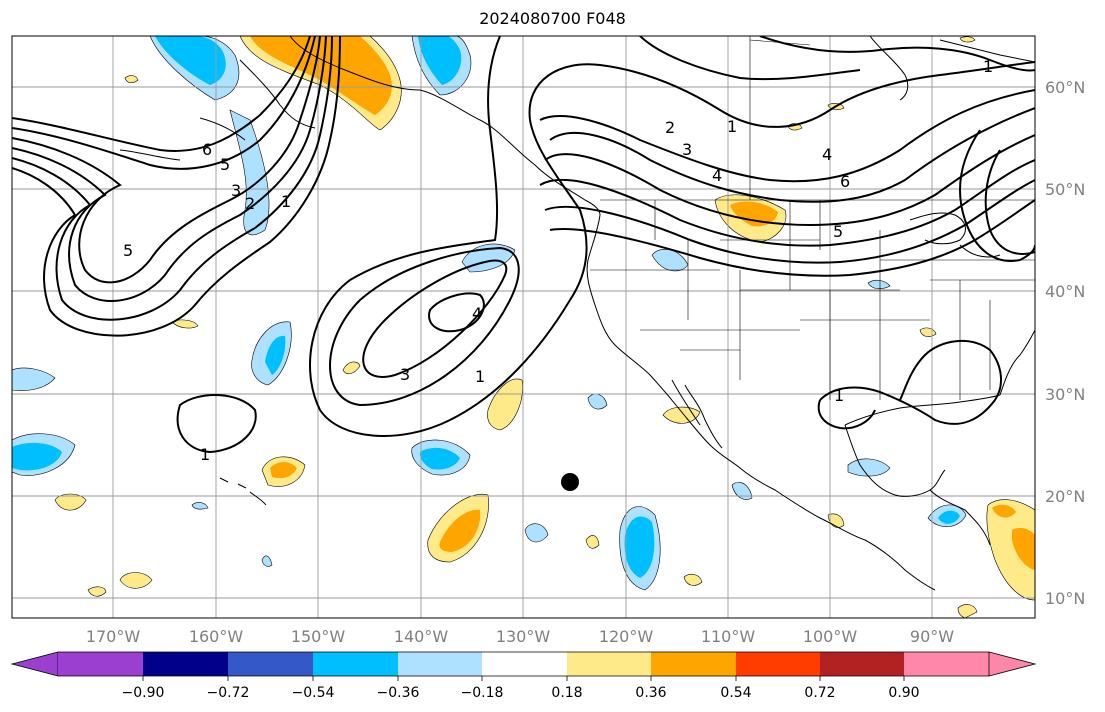 Image resolution: width=1105 pixels, height=712 pixels. Describe the element at coordinates (398, 693) in the screenshot. I see `colorbar-tick-label: −0.36` at that location.